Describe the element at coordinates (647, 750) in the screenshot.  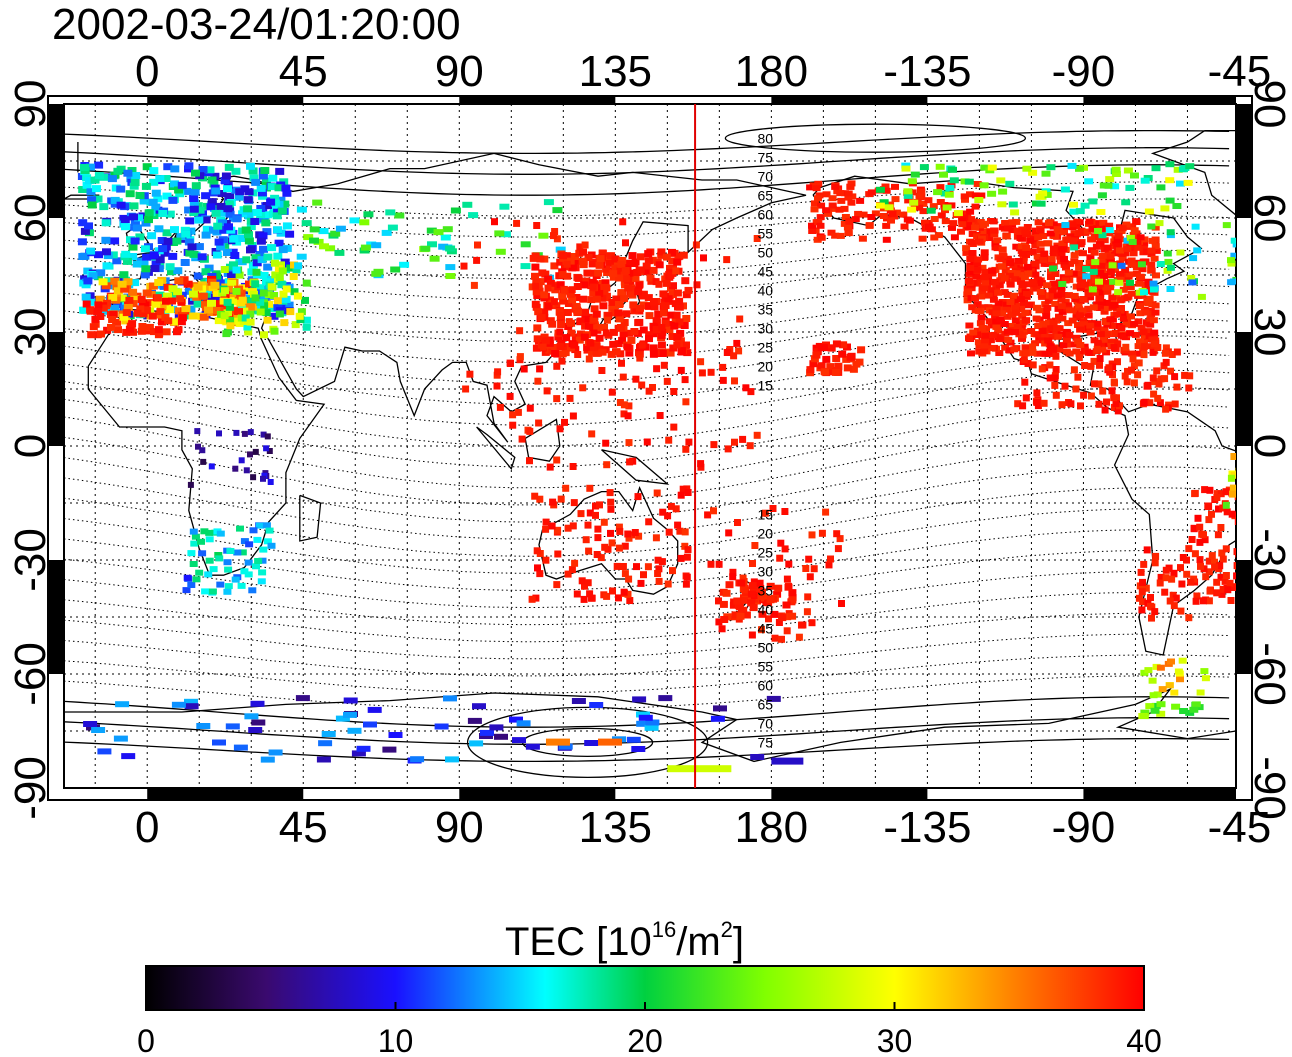
I see `mag-contour` at that location.